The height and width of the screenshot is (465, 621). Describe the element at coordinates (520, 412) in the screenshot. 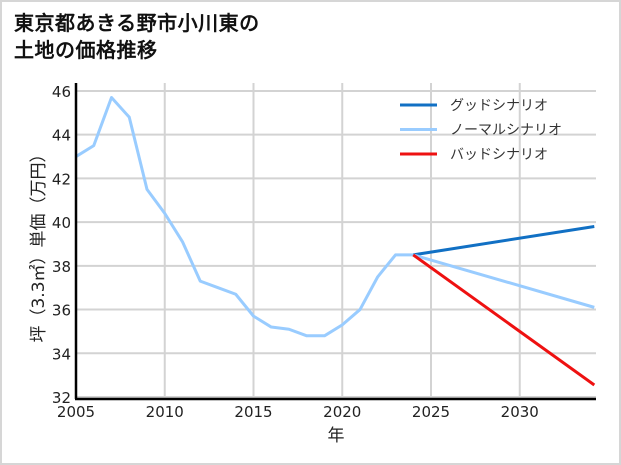

I see `x-tick-label: 2030` at that location.